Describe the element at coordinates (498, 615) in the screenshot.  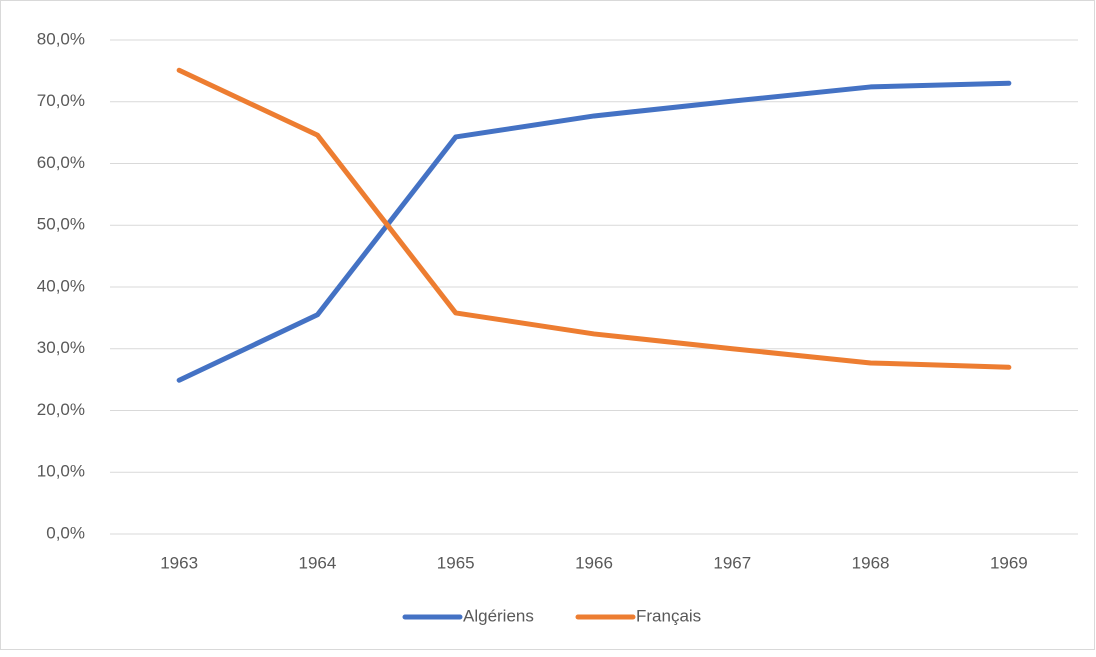
I see `legend-label: Algériens` at that location.